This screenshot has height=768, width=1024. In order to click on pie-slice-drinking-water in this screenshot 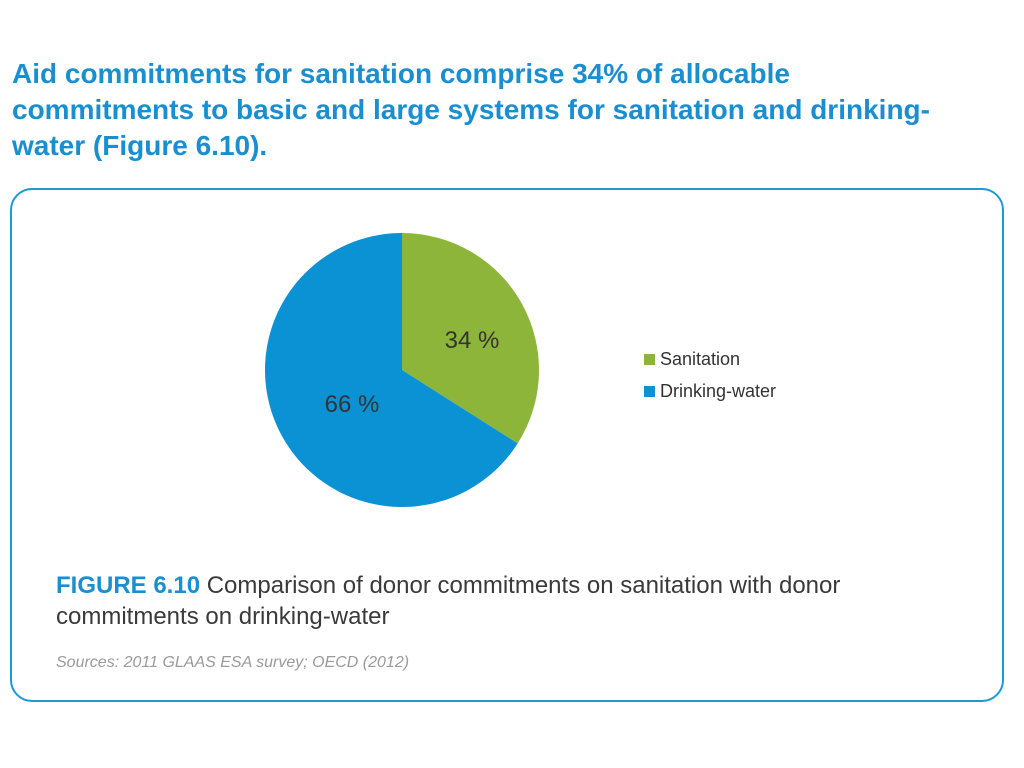, I will do `click(391, 370)`.